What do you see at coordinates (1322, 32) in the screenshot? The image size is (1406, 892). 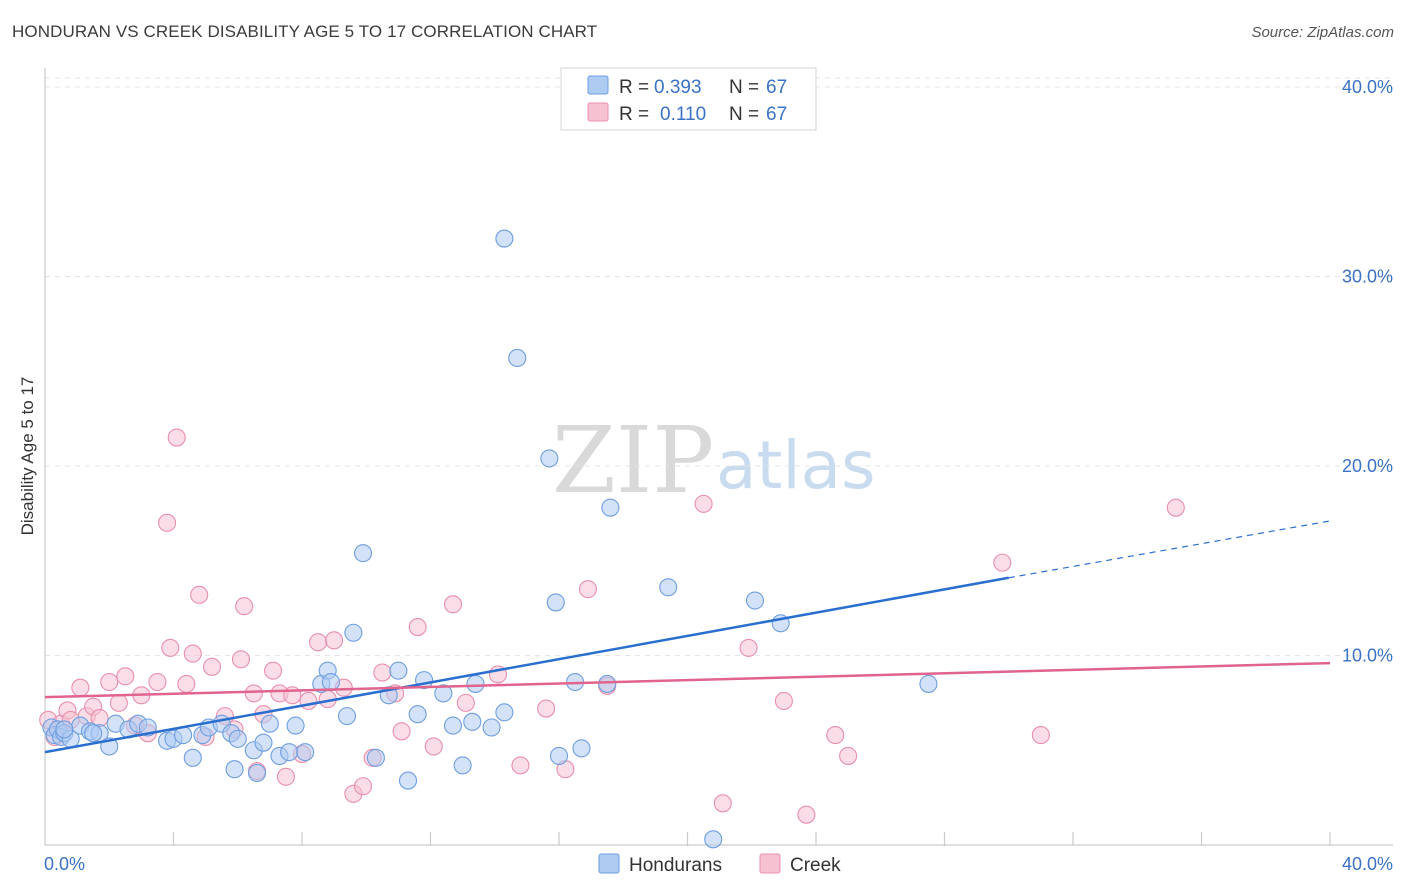 I see `source-label: Source: ZipAtlas.com` at bounding box center [1322, 32].